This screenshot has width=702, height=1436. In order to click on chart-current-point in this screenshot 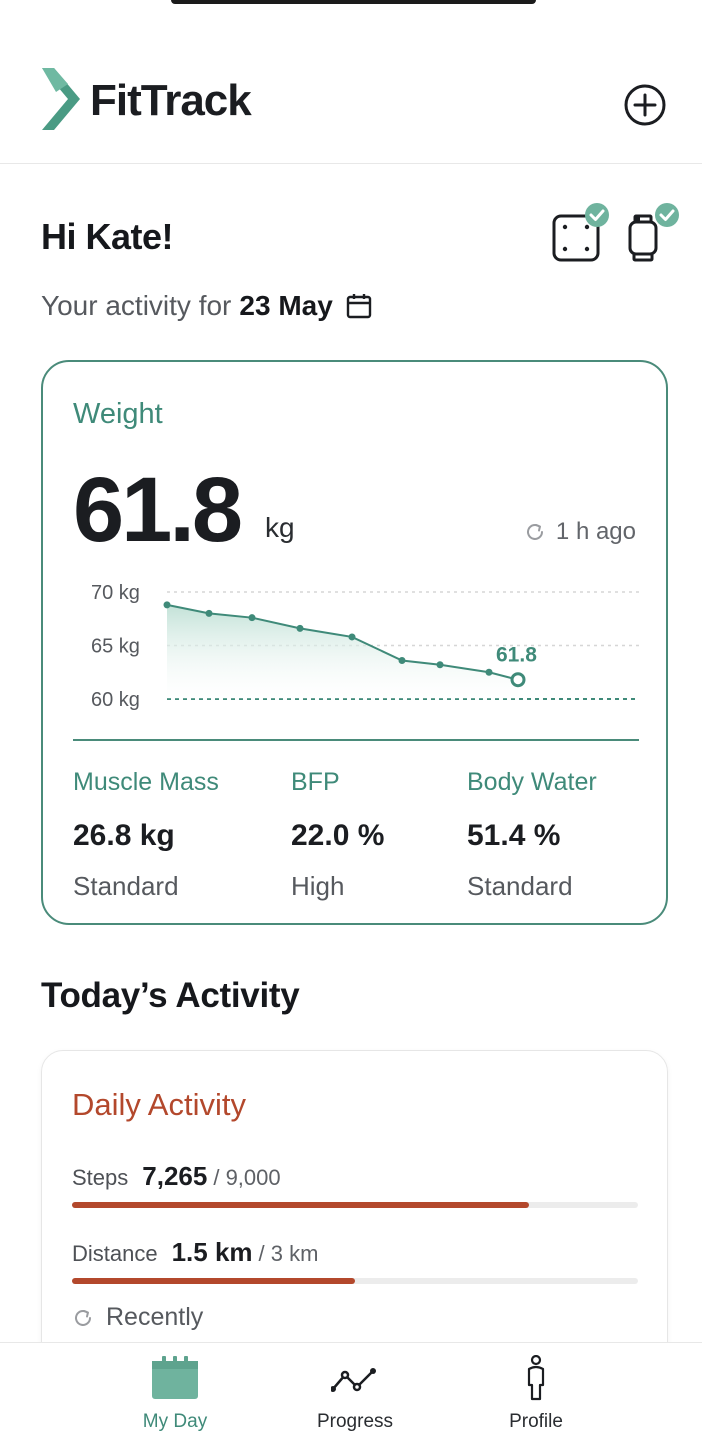, I will do `click(518, 680)`.